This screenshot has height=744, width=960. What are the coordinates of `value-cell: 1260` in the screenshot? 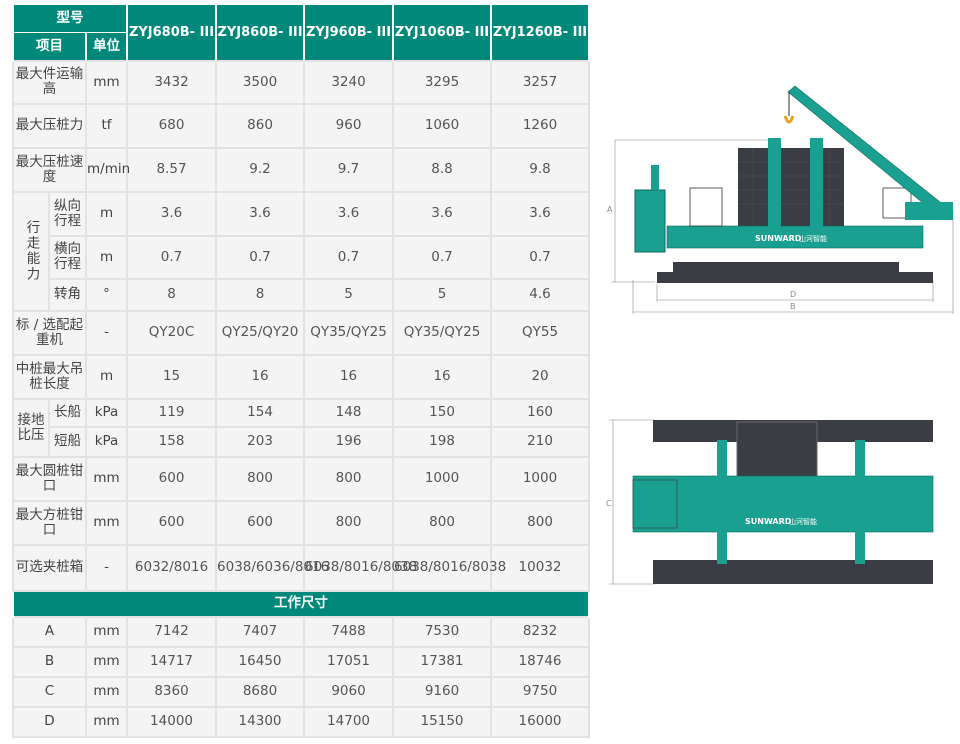 It's located at (540, 125).